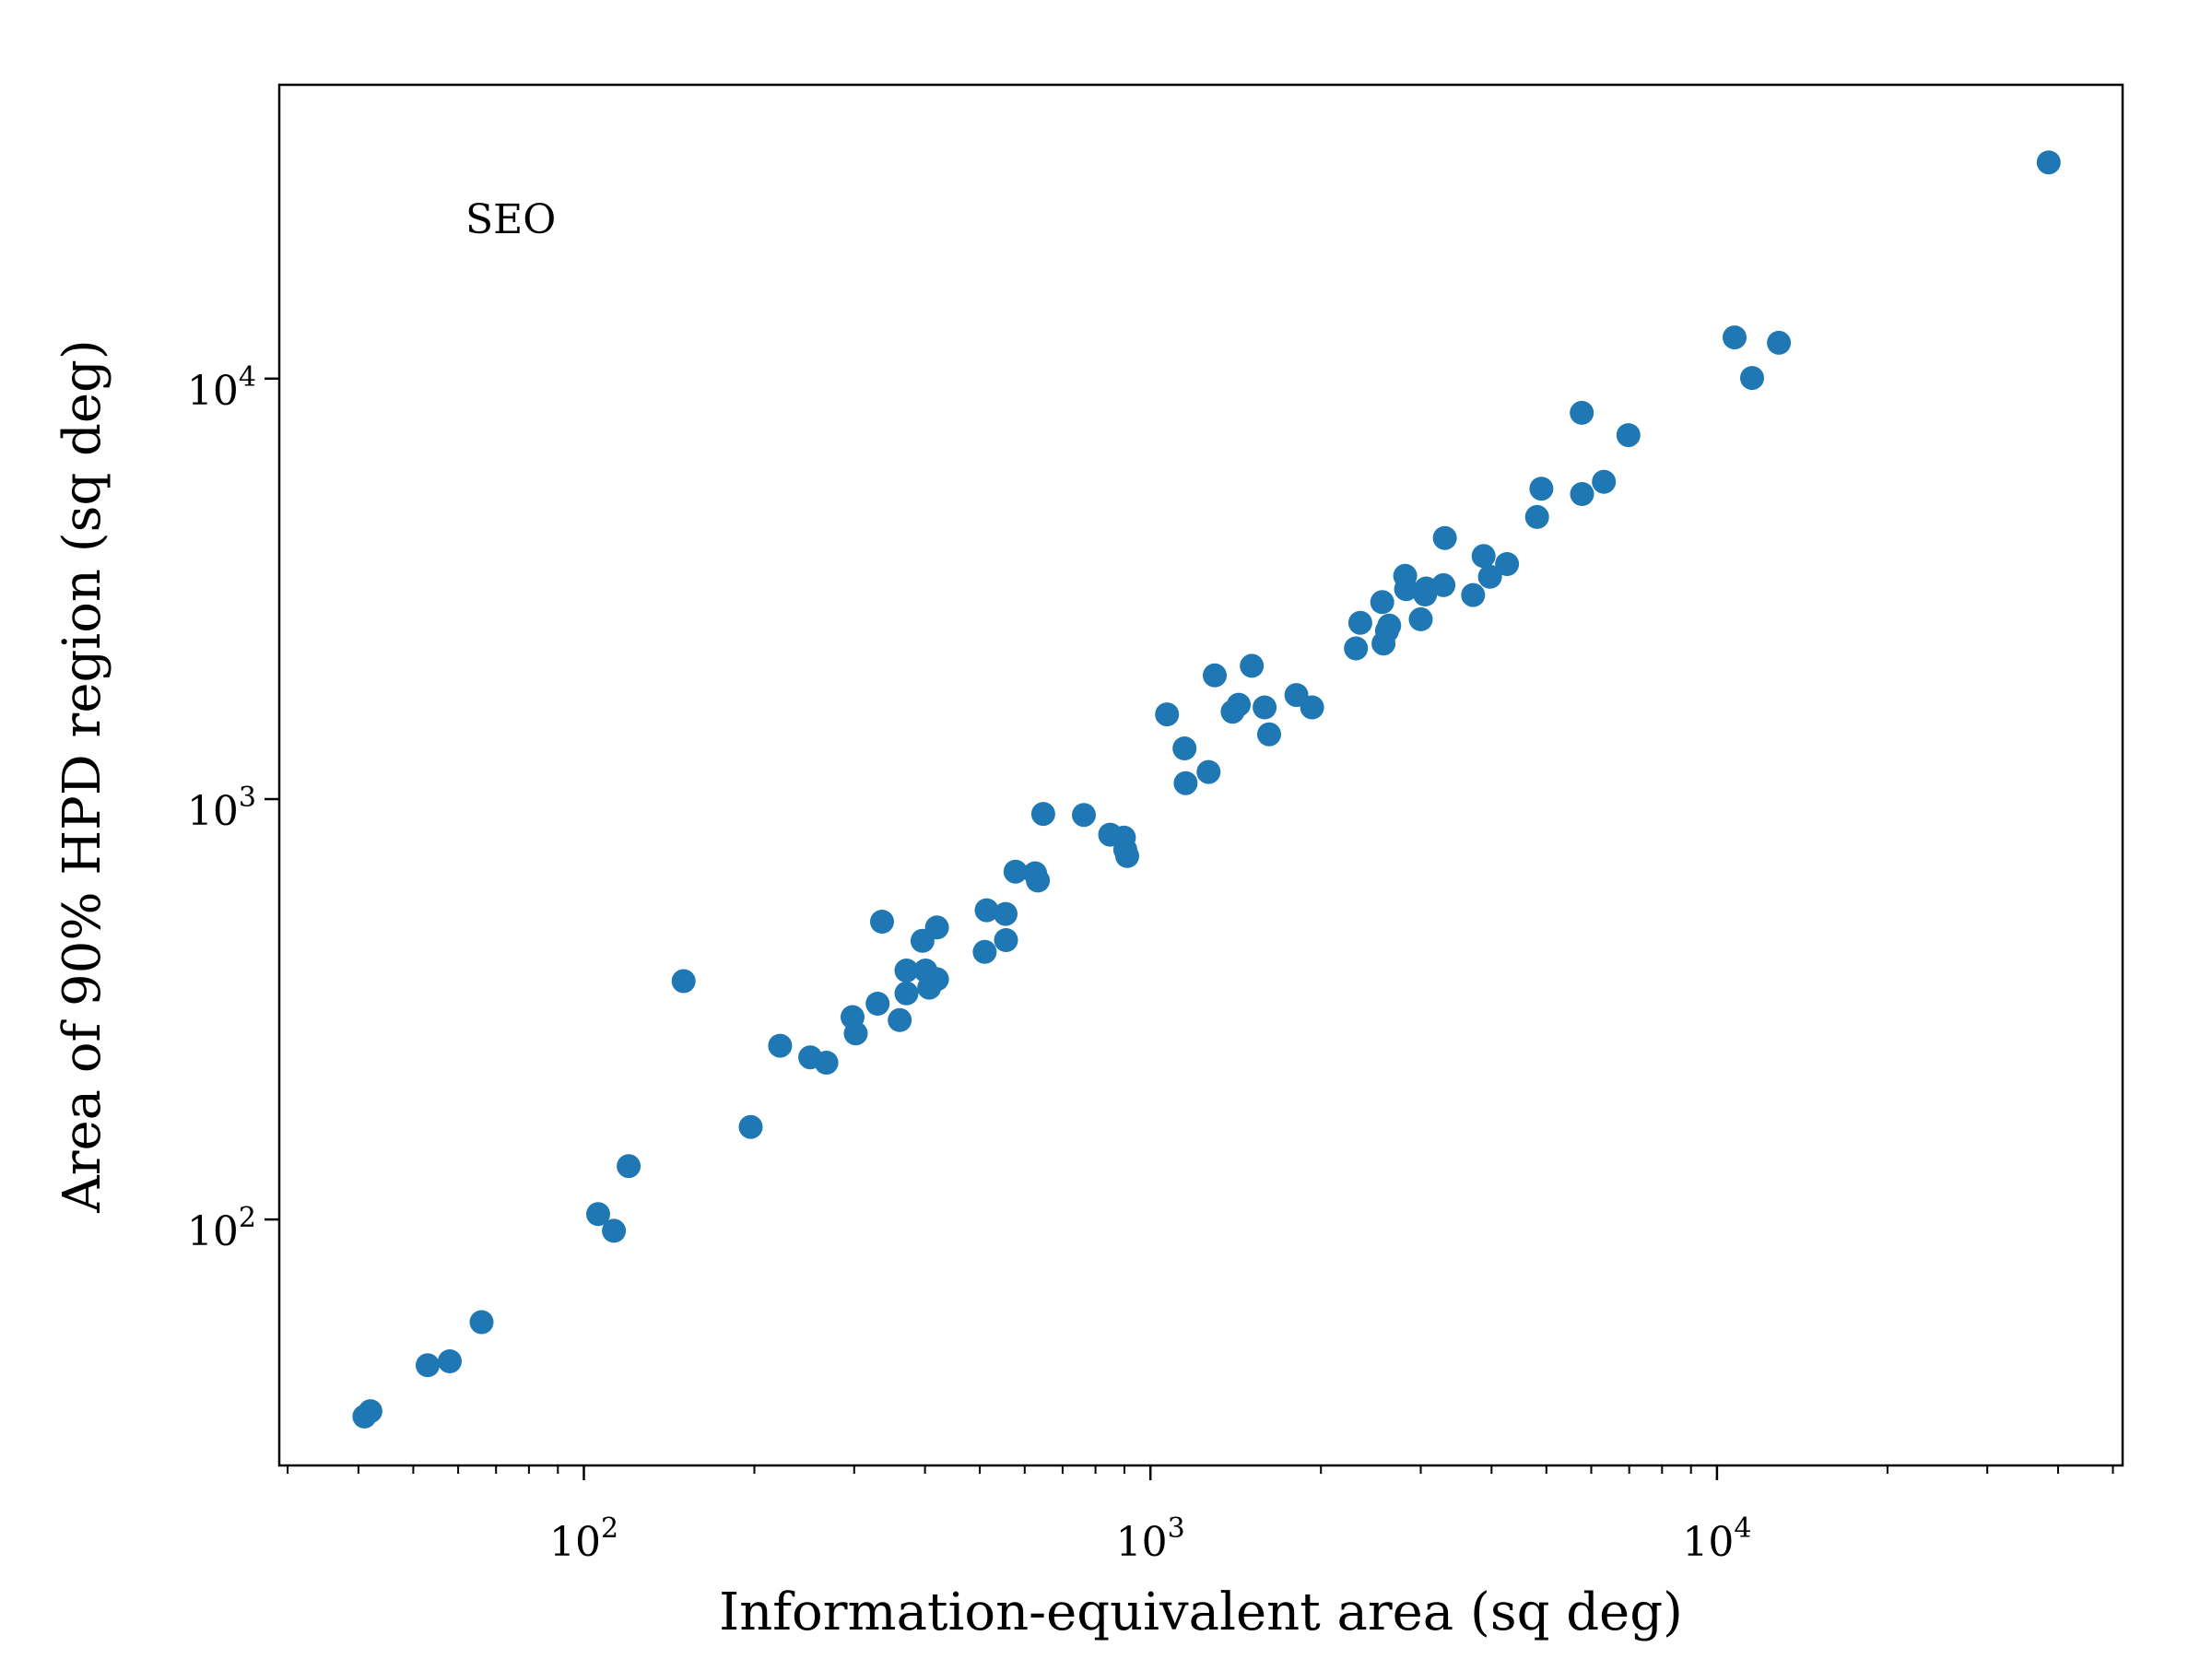 This screenshot has height=1659, width=2212. I want to click on y-tick-label: 10³, so click(221, 808).